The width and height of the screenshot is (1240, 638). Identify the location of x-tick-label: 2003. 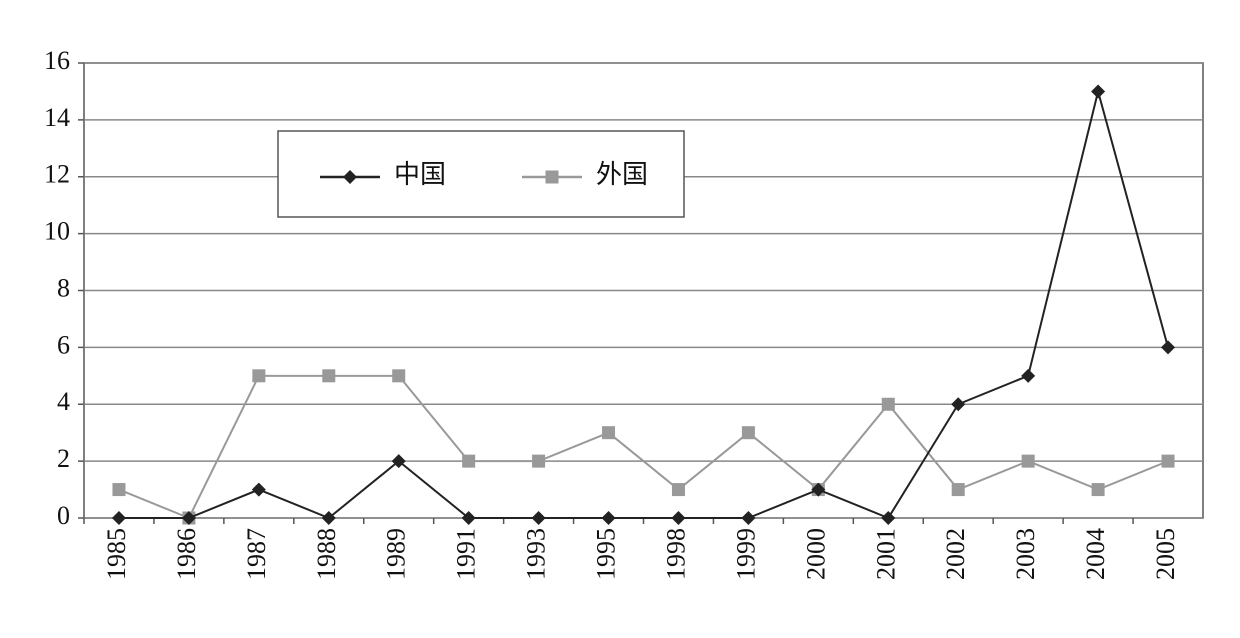
(1025, 554).